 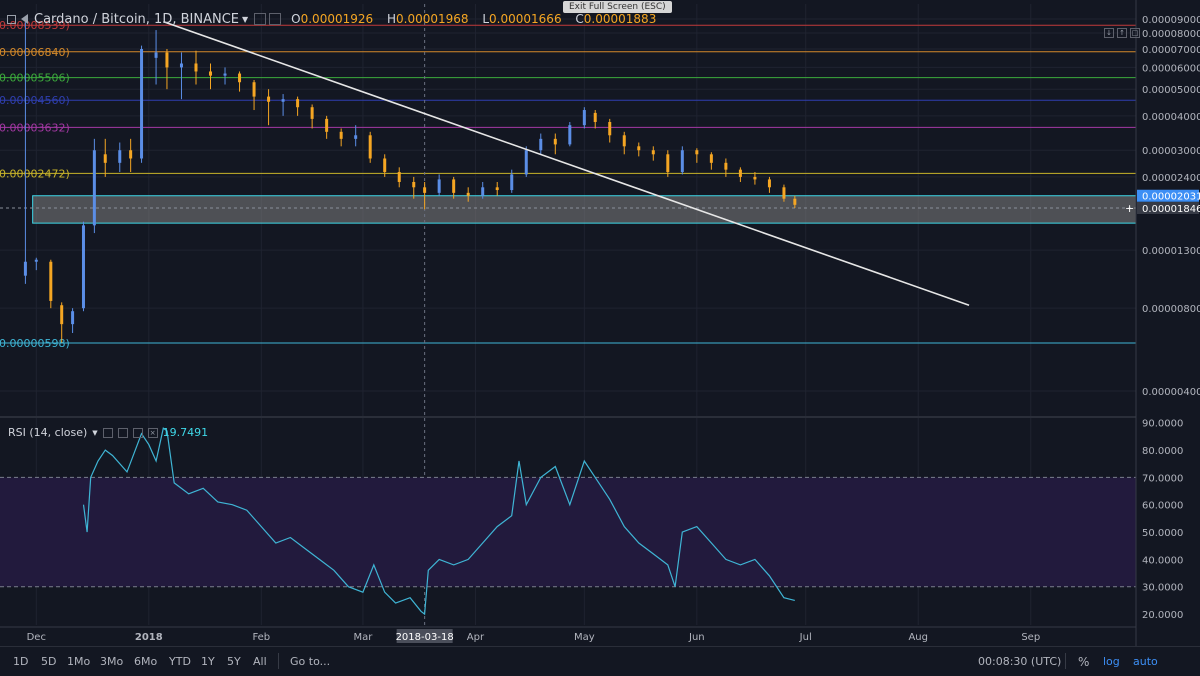 I want to click on current-price-tag, so click(x=1168, y=195).